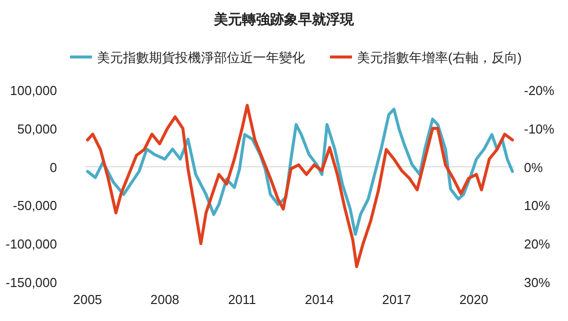  I want to click on x-tick-label: 2017, so click(397, 299).